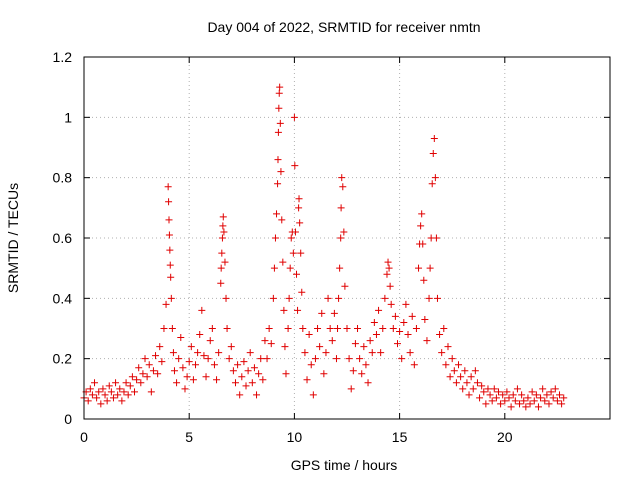  What do you see at coordinates (13, 238) in the screenshot?
I see `y-axis-label: SRMTID / TECUs` at bounding box center [13, 238].